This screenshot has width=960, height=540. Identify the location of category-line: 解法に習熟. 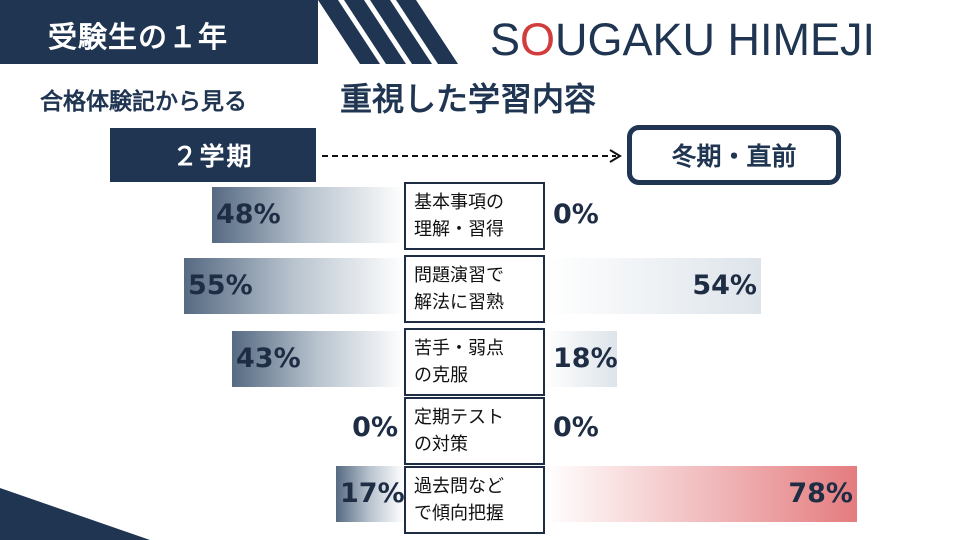
(459, 302).